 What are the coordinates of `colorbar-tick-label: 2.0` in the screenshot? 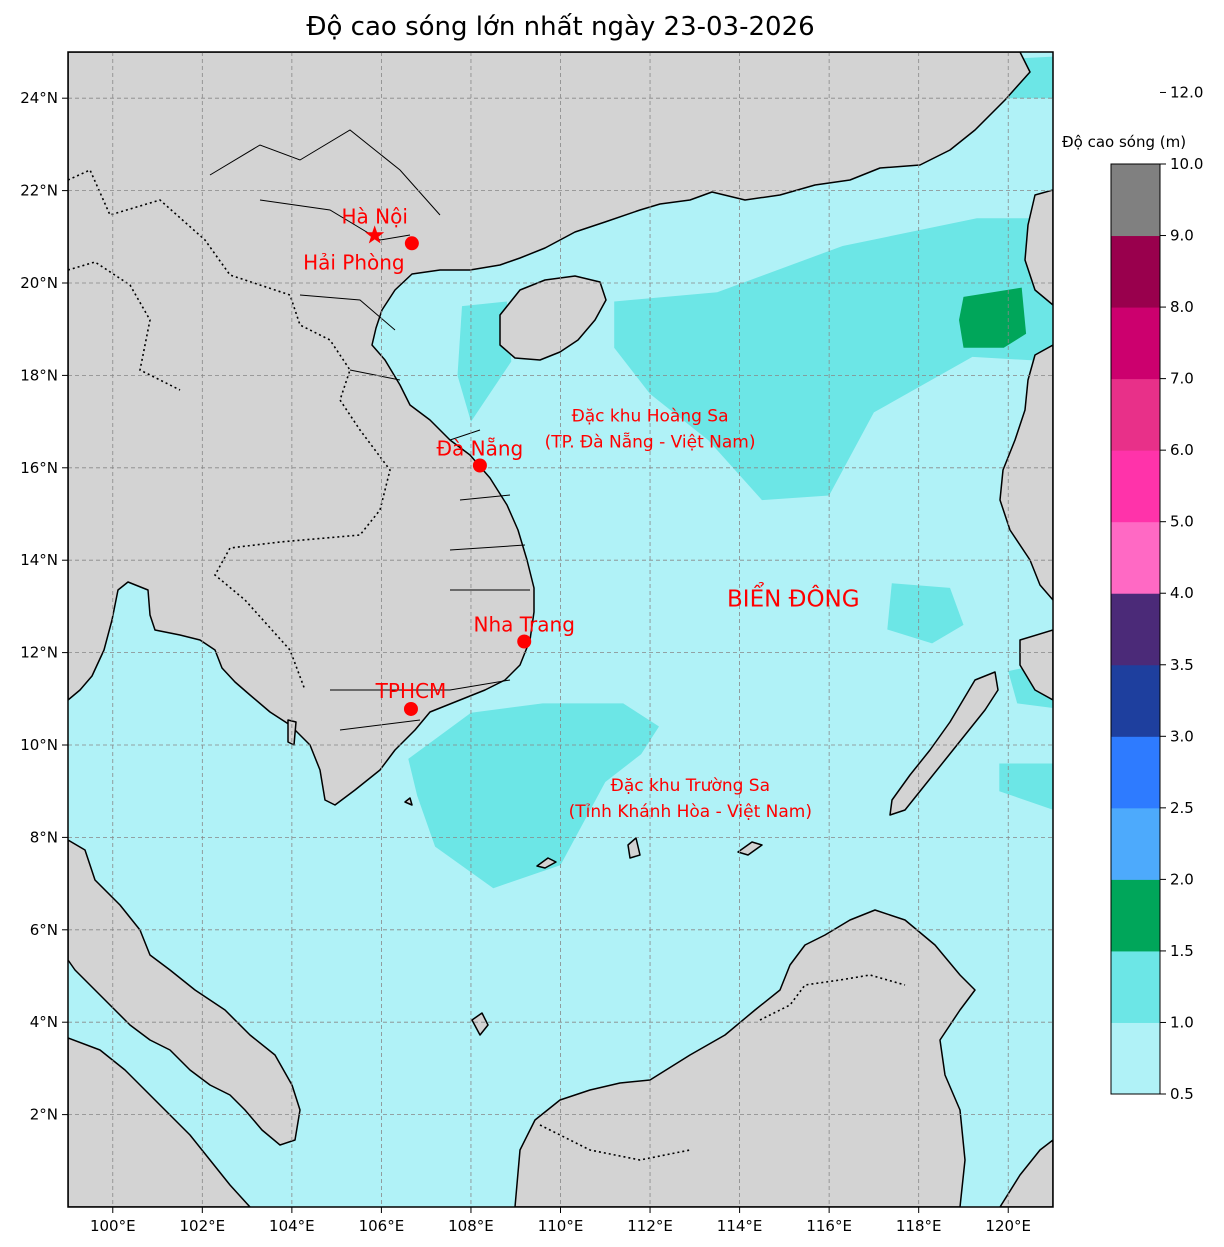 It's located at (1182, 879).